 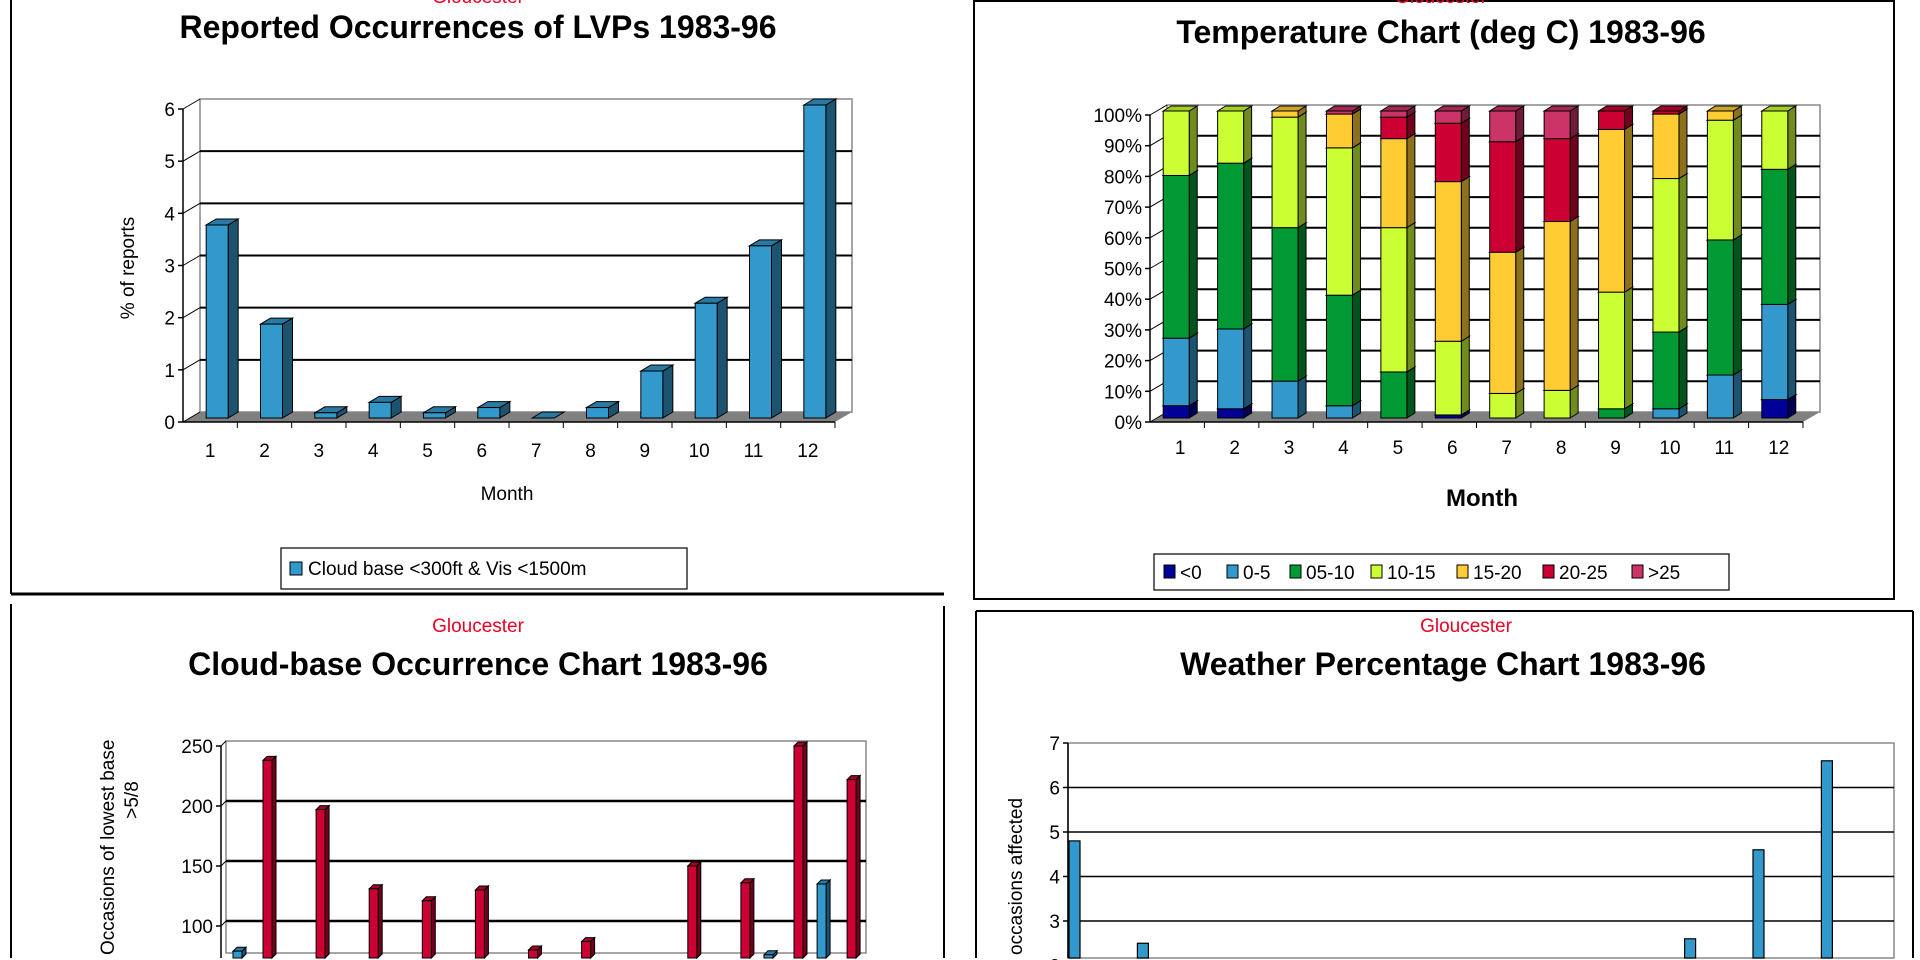 I want to click on temperature-segment-month-9-2-front, so click(x=1612, y=413).